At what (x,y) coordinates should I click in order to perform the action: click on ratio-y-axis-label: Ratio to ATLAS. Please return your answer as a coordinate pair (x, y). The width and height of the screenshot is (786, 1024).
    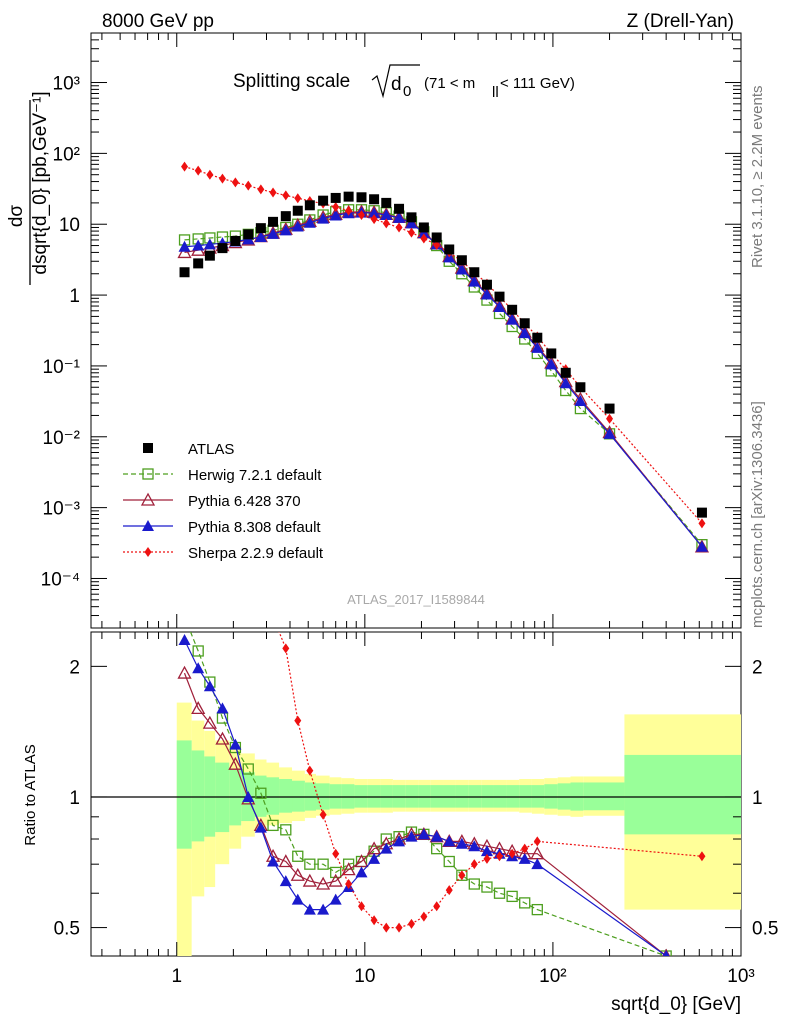
    Looking at the image, I should click on (30, 794).